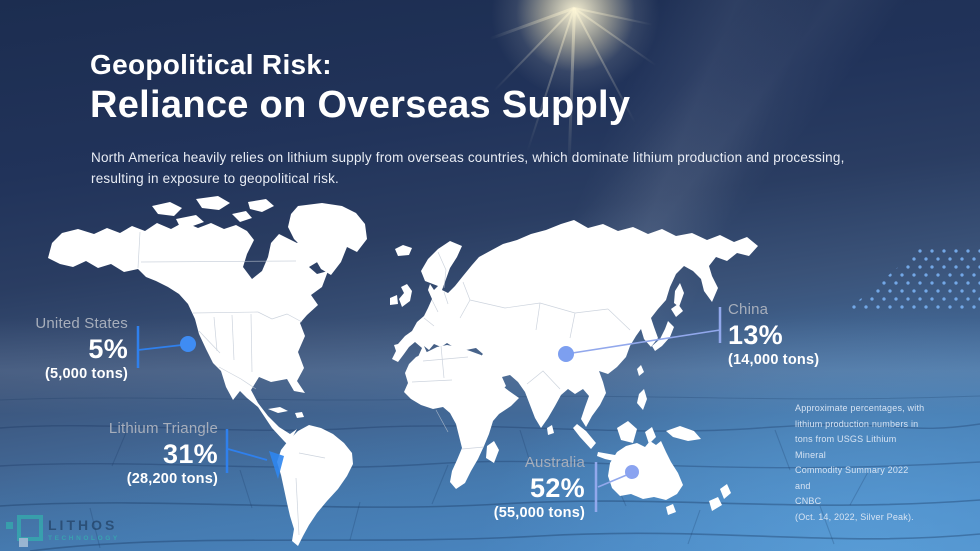 The image size is (980, 551). What do you see at coordinates (172, 479) in the screenshot?
I see `callout-tons: (28,200 tons)` at bounding box center [172, 479].